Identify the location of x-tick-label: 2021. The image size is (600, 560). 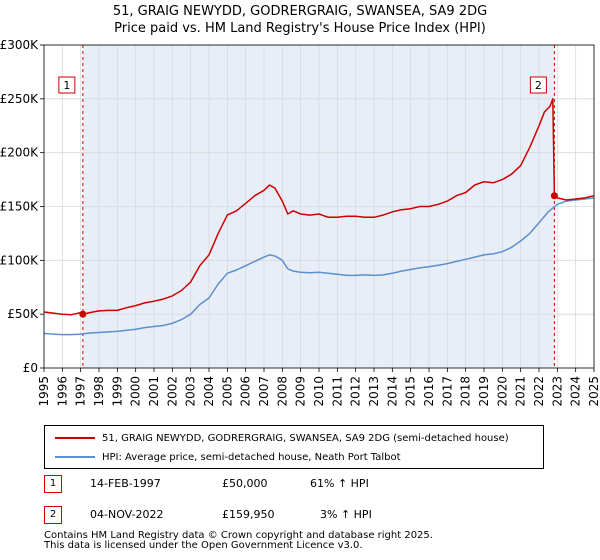
(521, 391).